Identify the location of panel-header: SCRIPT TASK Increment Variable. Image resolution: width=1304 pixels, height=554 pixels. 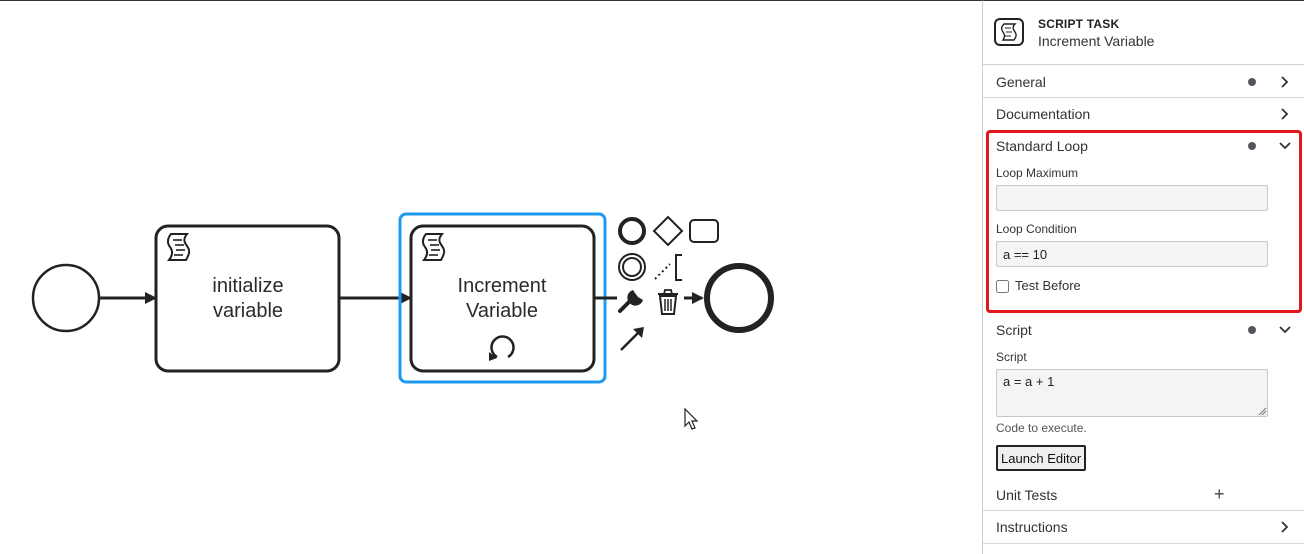
(1143, 33).